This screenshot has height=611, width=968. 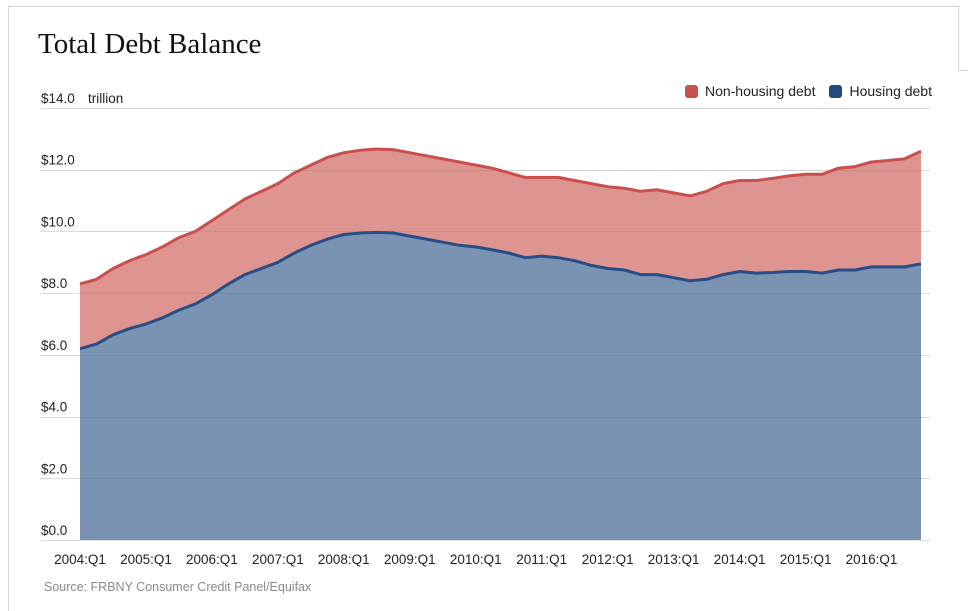 What do you see at coordinates (608, 559) in the screenshot?
I see `x-tick-label-8: 2012:Q1` at bounding box center [608, 559].